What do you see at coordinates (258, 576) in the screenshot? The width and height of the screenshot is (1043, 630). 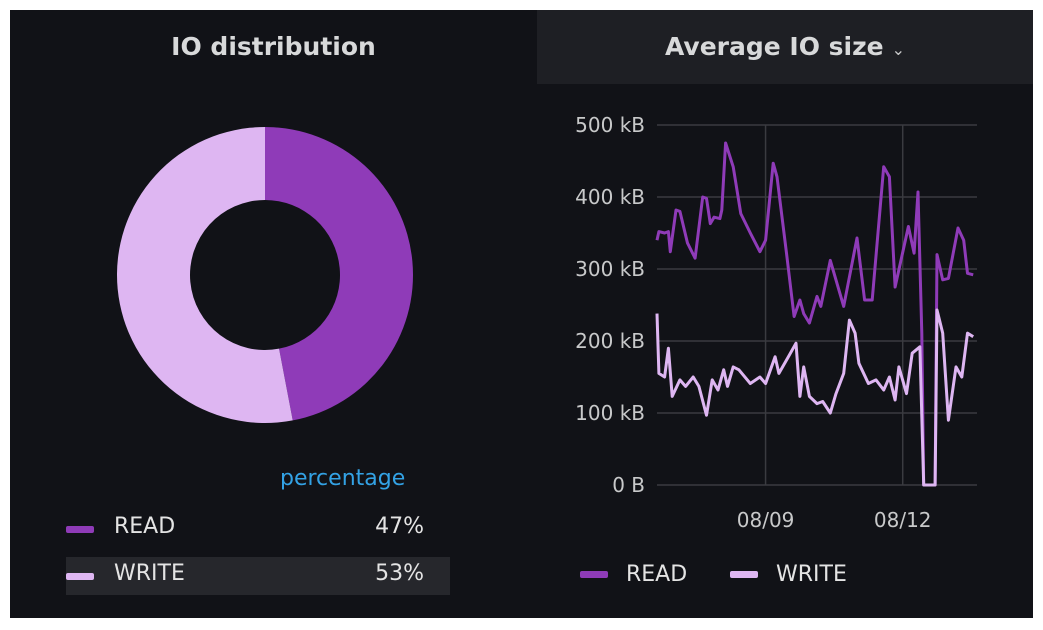 I see `legend-item-write: WRITE 53%` at bounding box center [258, 576].